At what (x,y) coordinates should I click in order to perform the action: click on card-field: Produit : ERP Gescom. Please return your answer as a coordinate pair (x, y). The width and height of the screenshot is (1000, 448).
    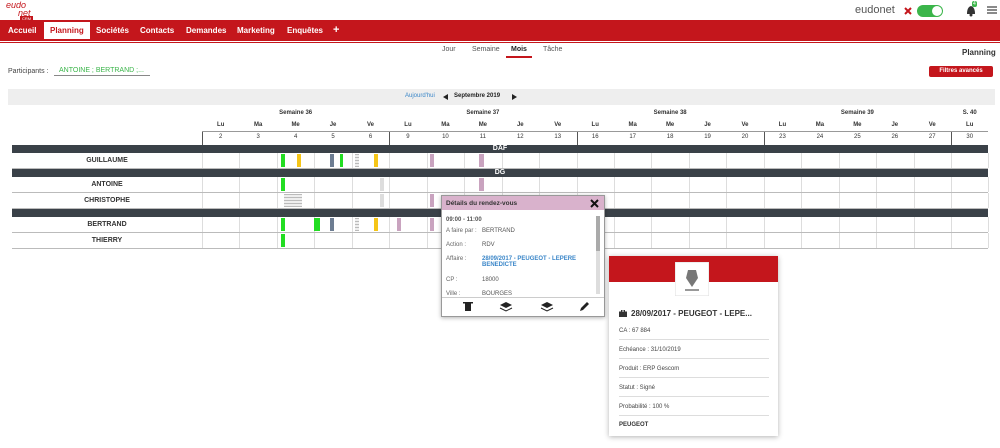
    Looking at the image, I should click on (694, 372).